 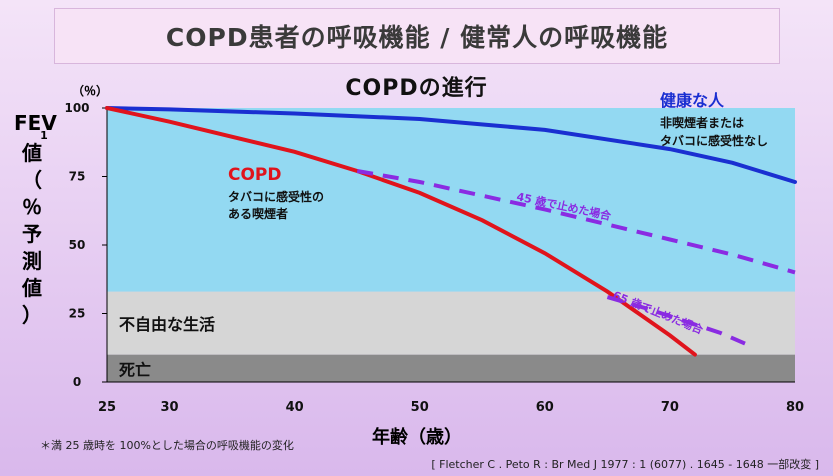 I want to click on y-tick-label: 0, so click(x=77, y=382).